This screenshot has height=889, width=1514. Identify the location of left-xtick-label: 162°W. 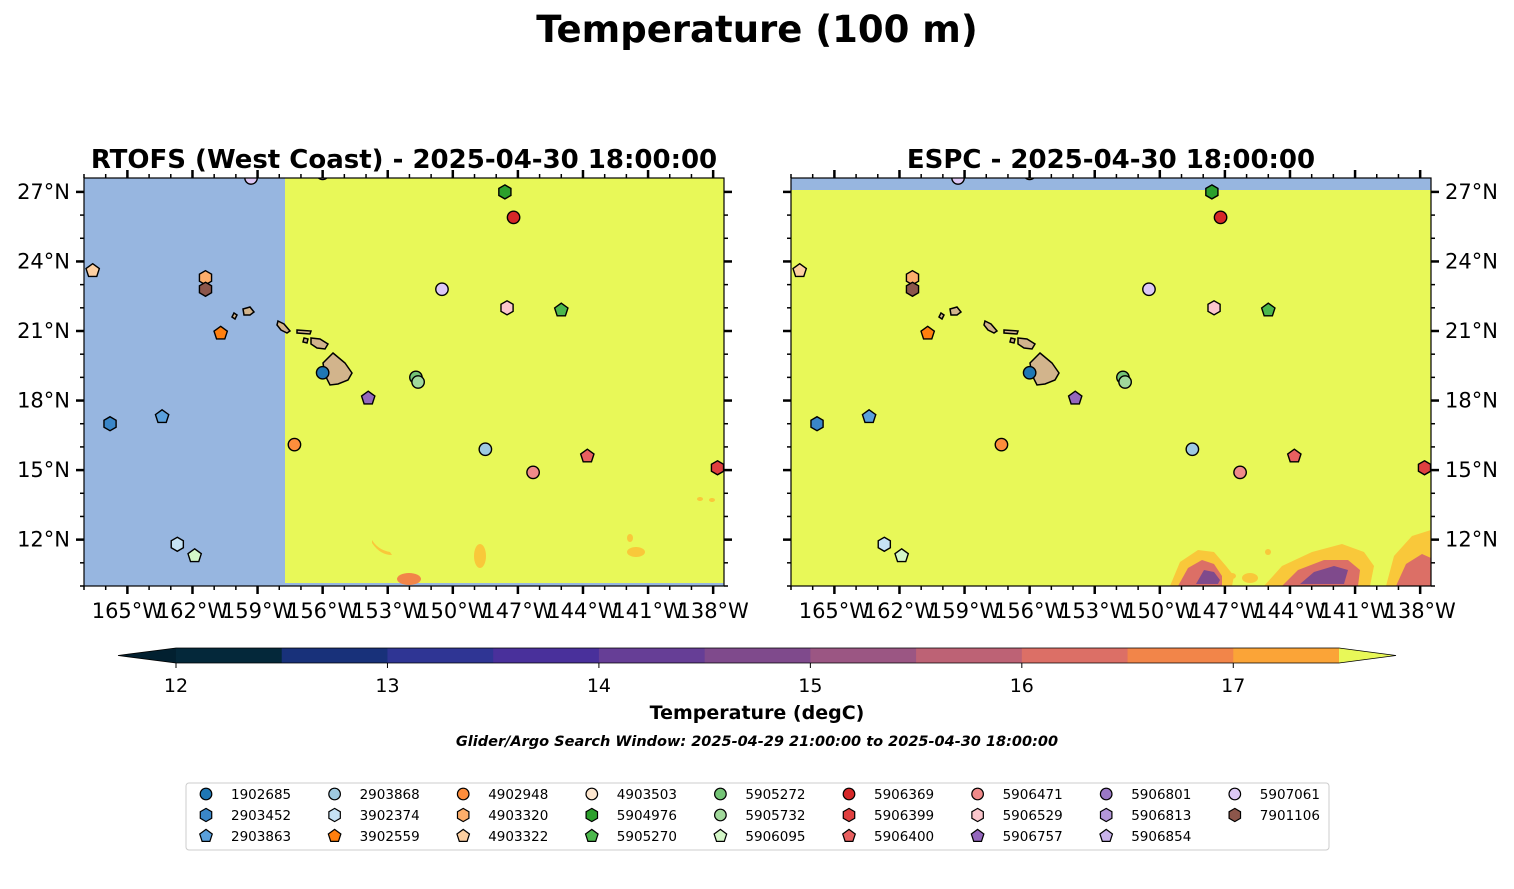
(193, 611).